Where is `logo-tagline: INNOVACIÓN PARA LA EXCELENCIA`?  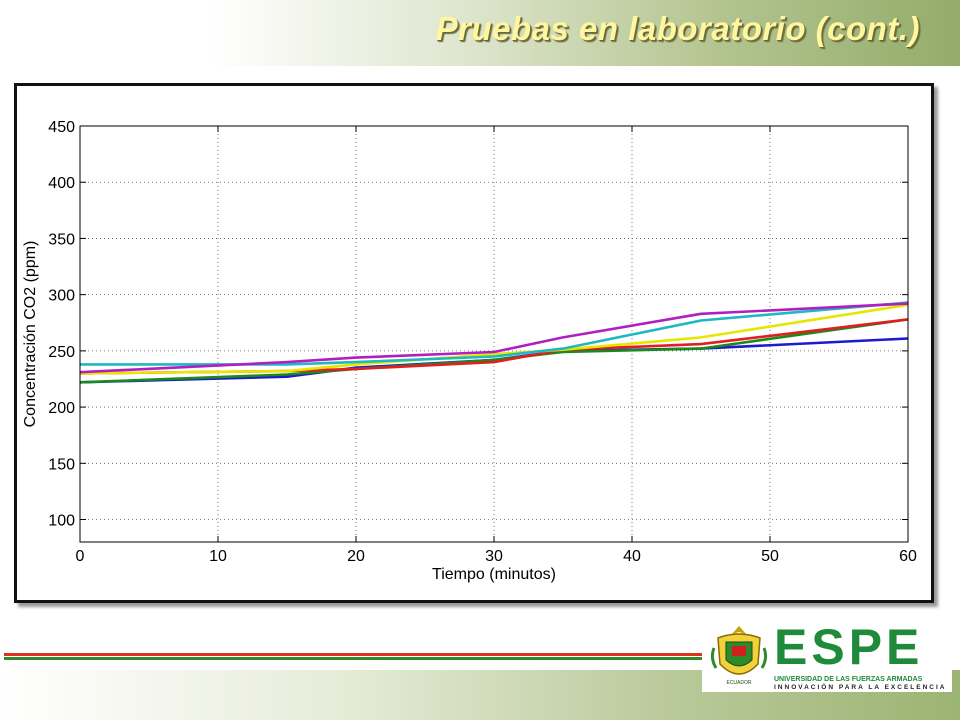
logo-tagline: INNOVACIÓN PARA LA EXCELENCIA is located at coordinates (860, 687).